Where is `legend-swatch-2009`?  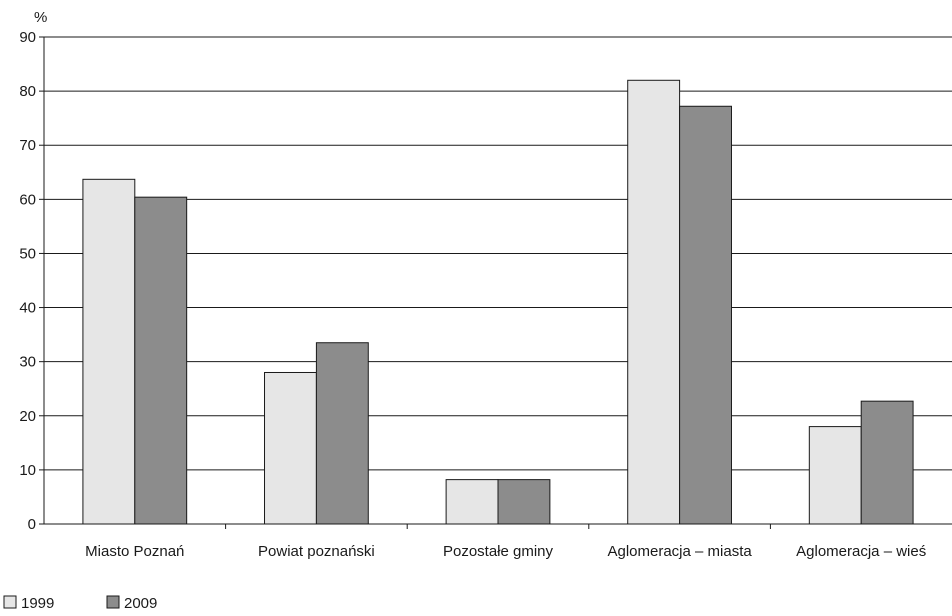
legend-swatch-2009 is located at coordinates (113, 602).